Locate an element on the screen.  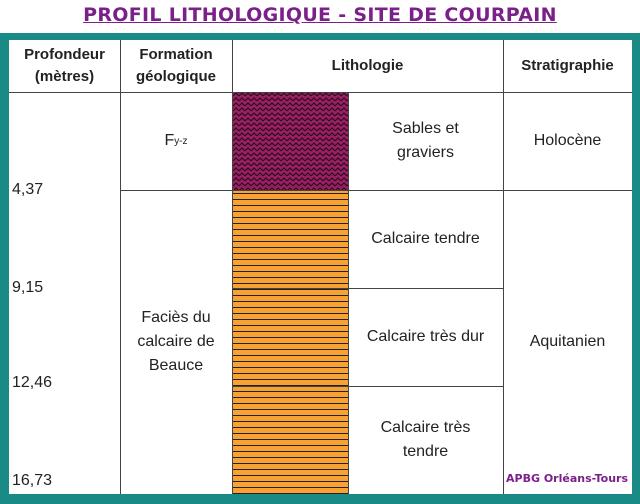
lithology-column is located at coordinates (290, 293).